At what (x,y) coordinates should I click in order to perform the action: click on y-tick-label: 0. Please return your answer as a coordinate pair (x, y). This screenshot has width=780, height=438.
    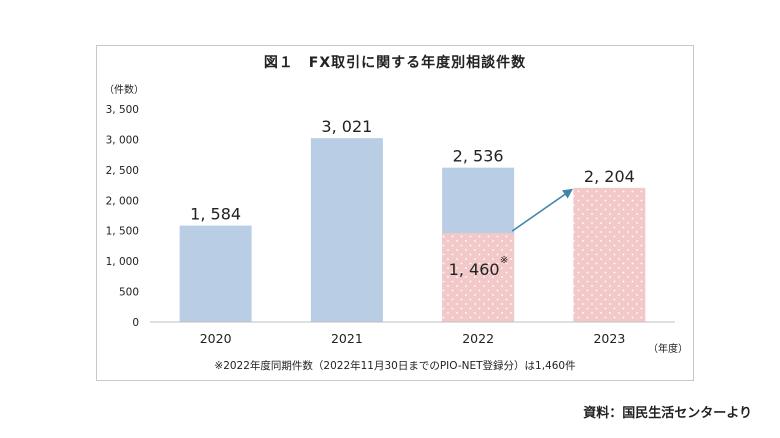
    Looking at the image, I should click on (135, 323).